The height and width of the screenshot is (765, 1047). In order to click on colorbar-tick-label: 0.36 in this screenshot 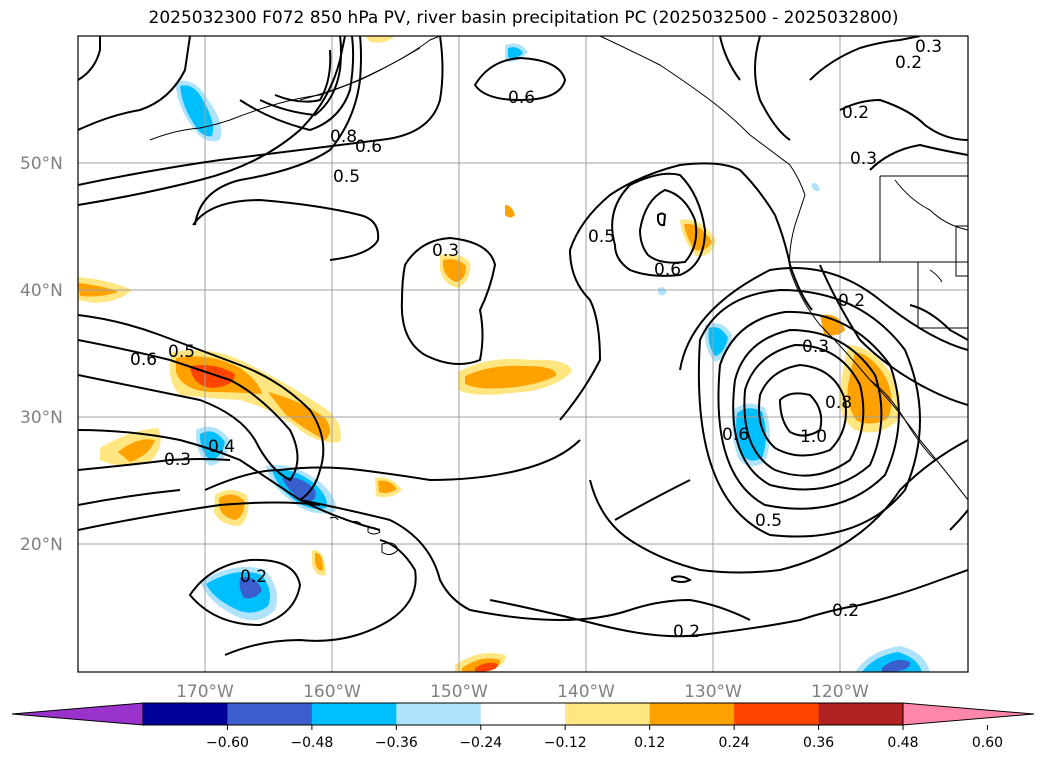, I will do `click(818, 743)`.